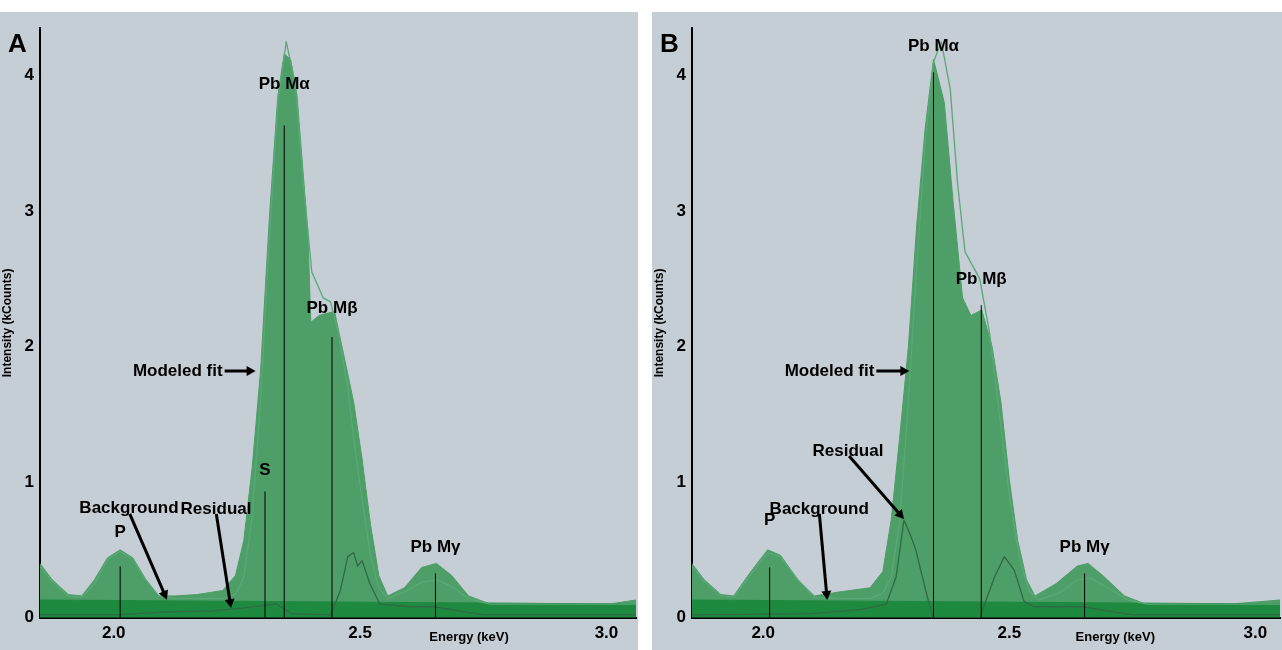 Image resolution: width=1282 pixels, height=650 pixels. What do you see at coordinates (848, 450) in the screenshot?
I see `annotation: Residual` at bounding box center [848, 450].